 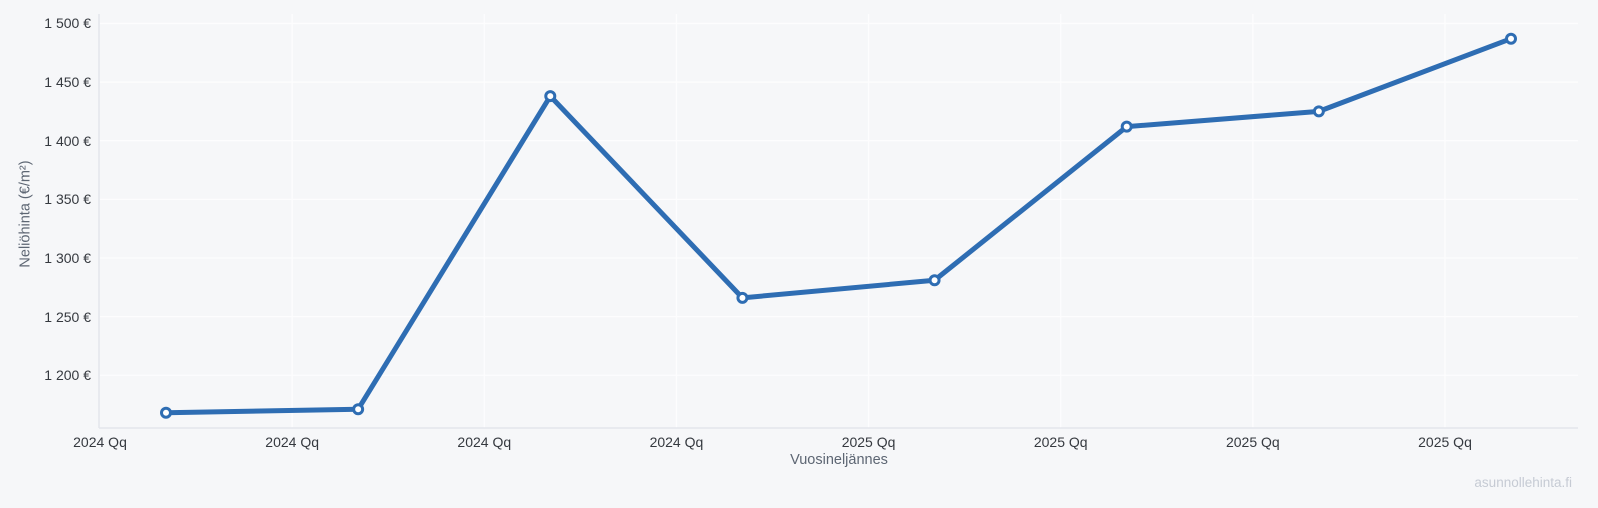 I want to click on y-tick-label: 1 200 €, so click(x=67, y=375).